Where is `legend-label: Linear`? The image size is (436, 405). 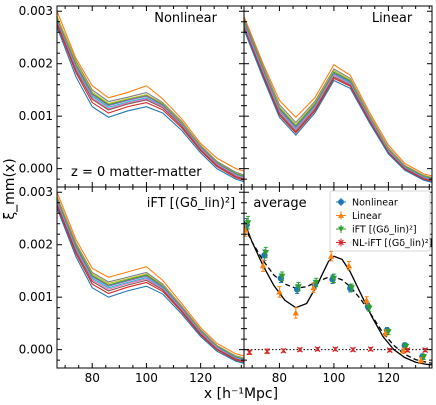 legend-label: Linear is located at coordinates (367, 216).